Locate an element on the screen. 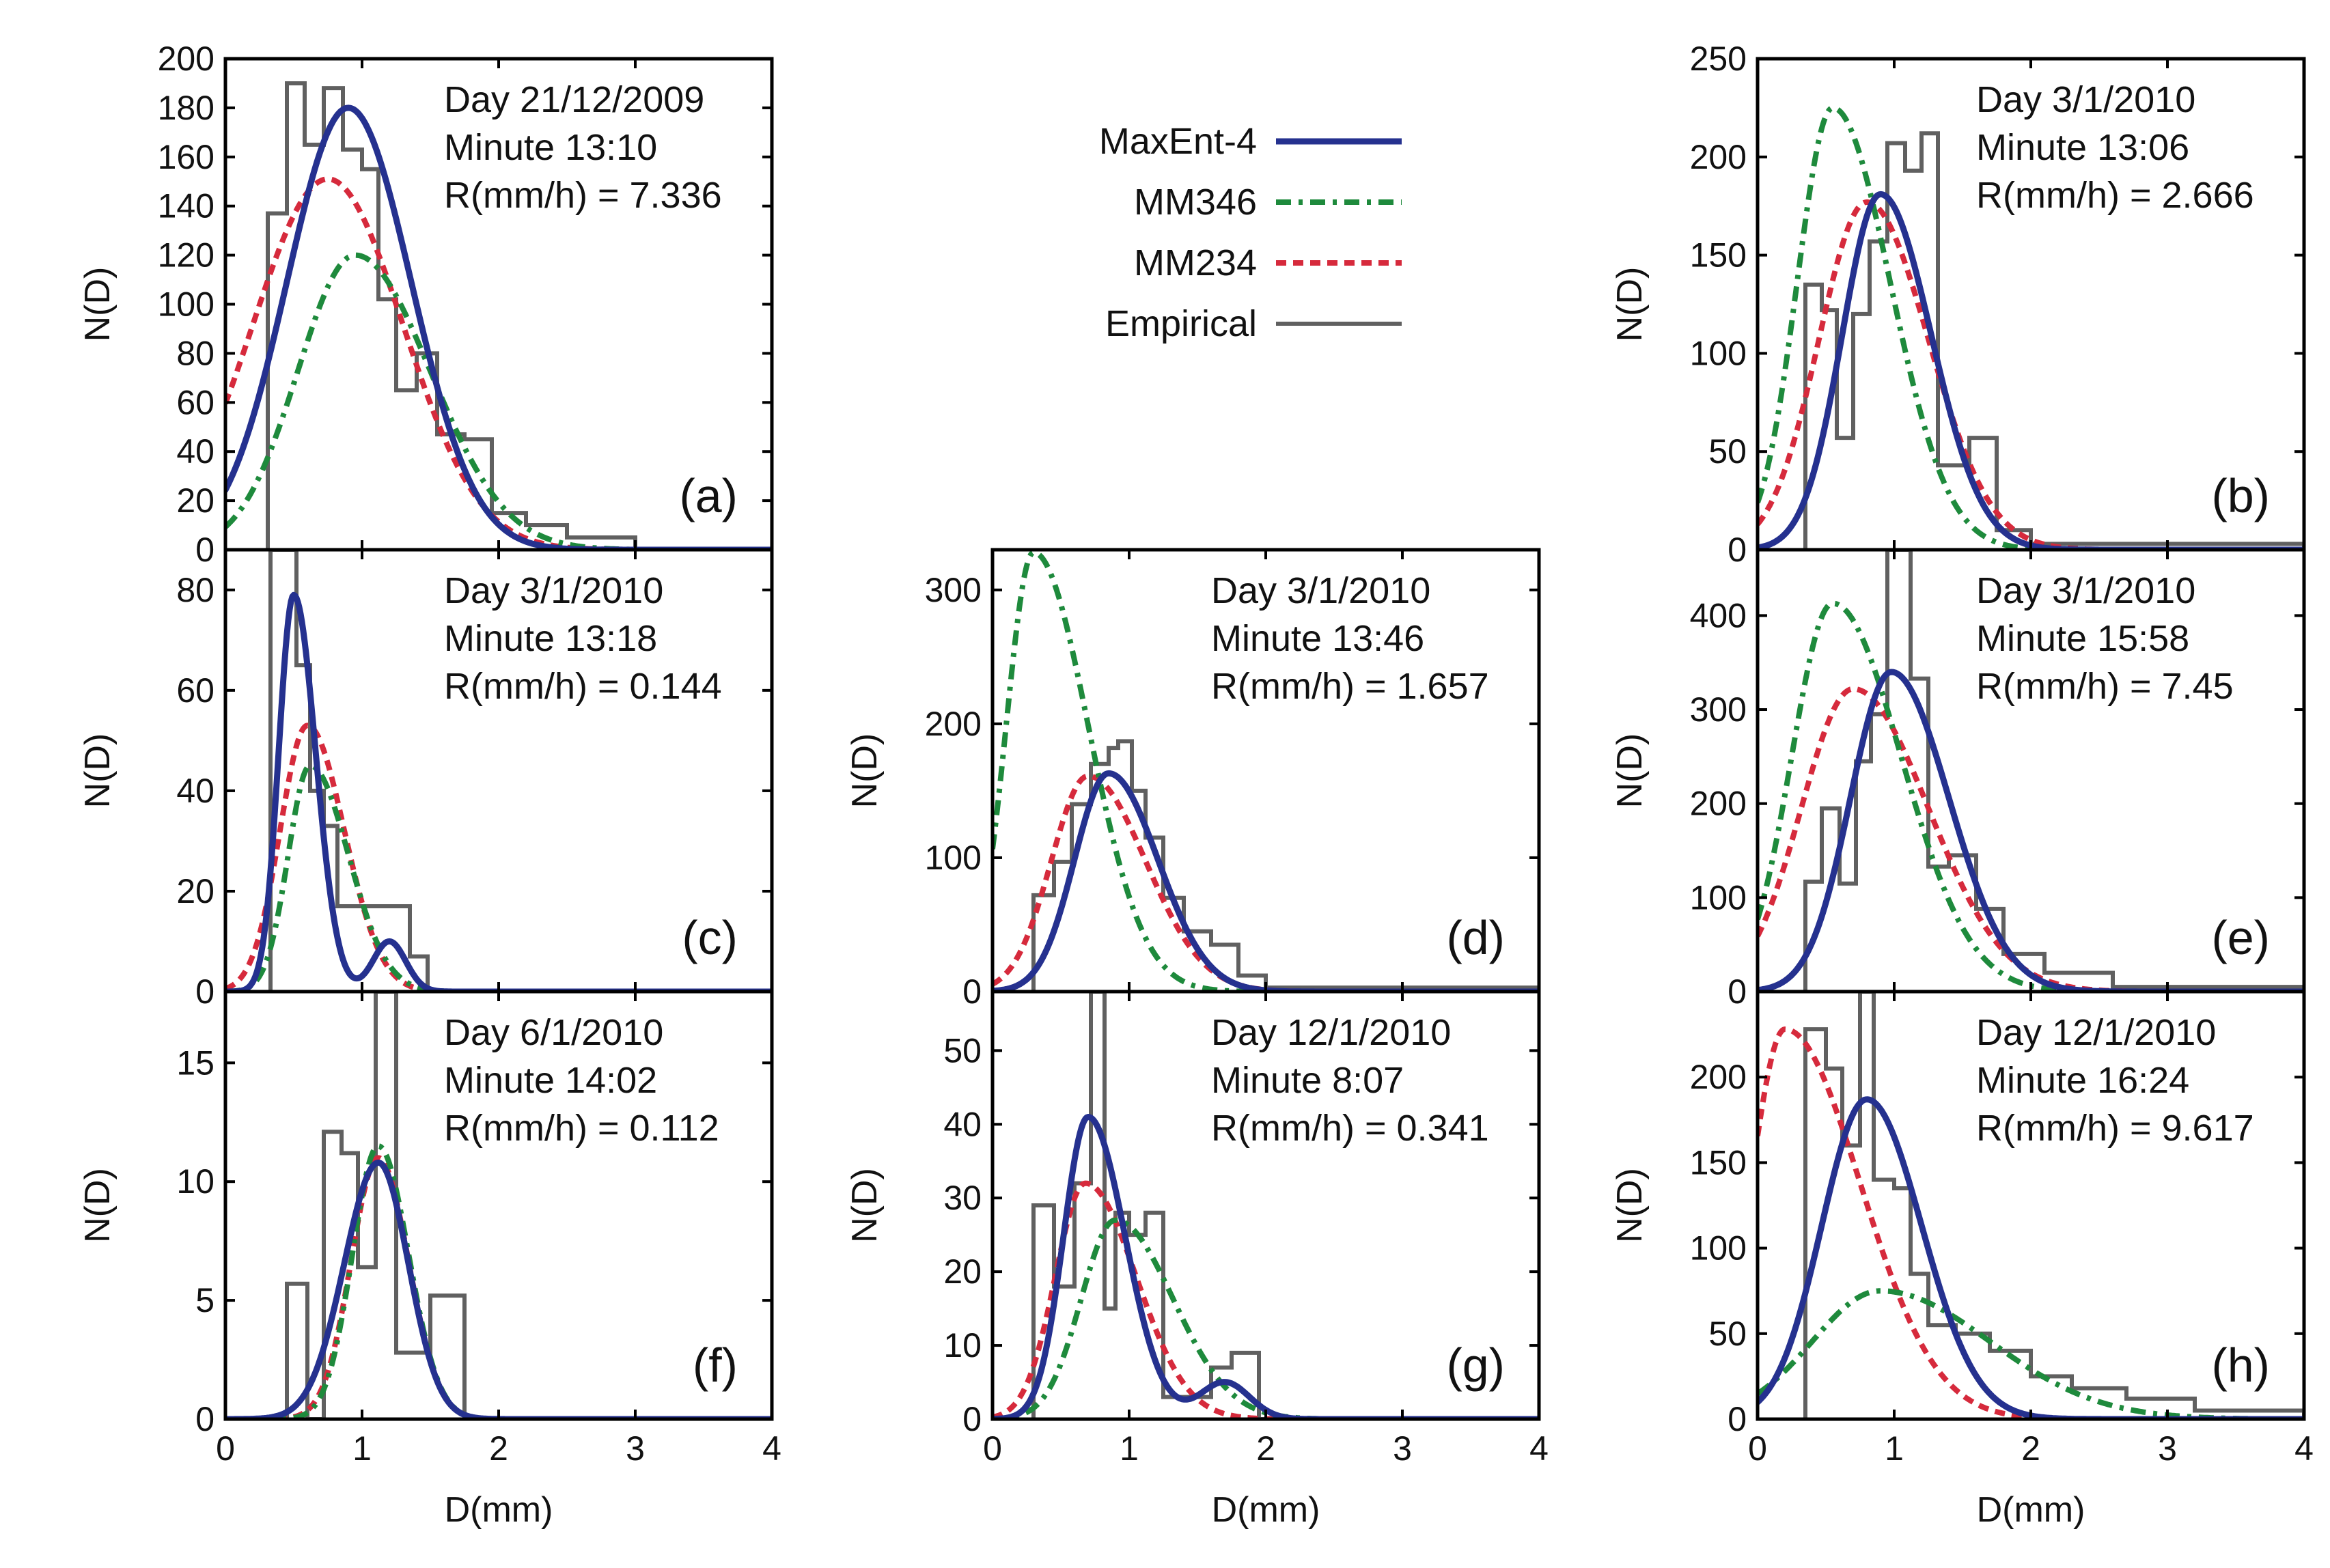  panel-label-c: (c) is located at coordinates (710, 937).